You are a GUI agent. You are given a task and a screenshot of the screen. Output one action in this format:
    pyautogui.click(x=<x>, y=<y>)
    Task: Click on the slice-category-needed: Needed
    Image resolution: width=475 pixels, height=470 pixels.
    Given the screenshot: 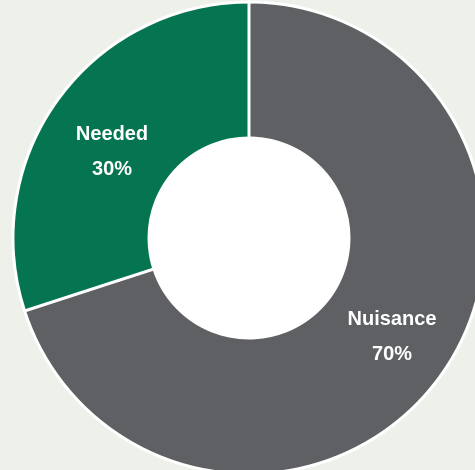 What is the action you would take?
    pyautogui.click(x=112, y=134)
    